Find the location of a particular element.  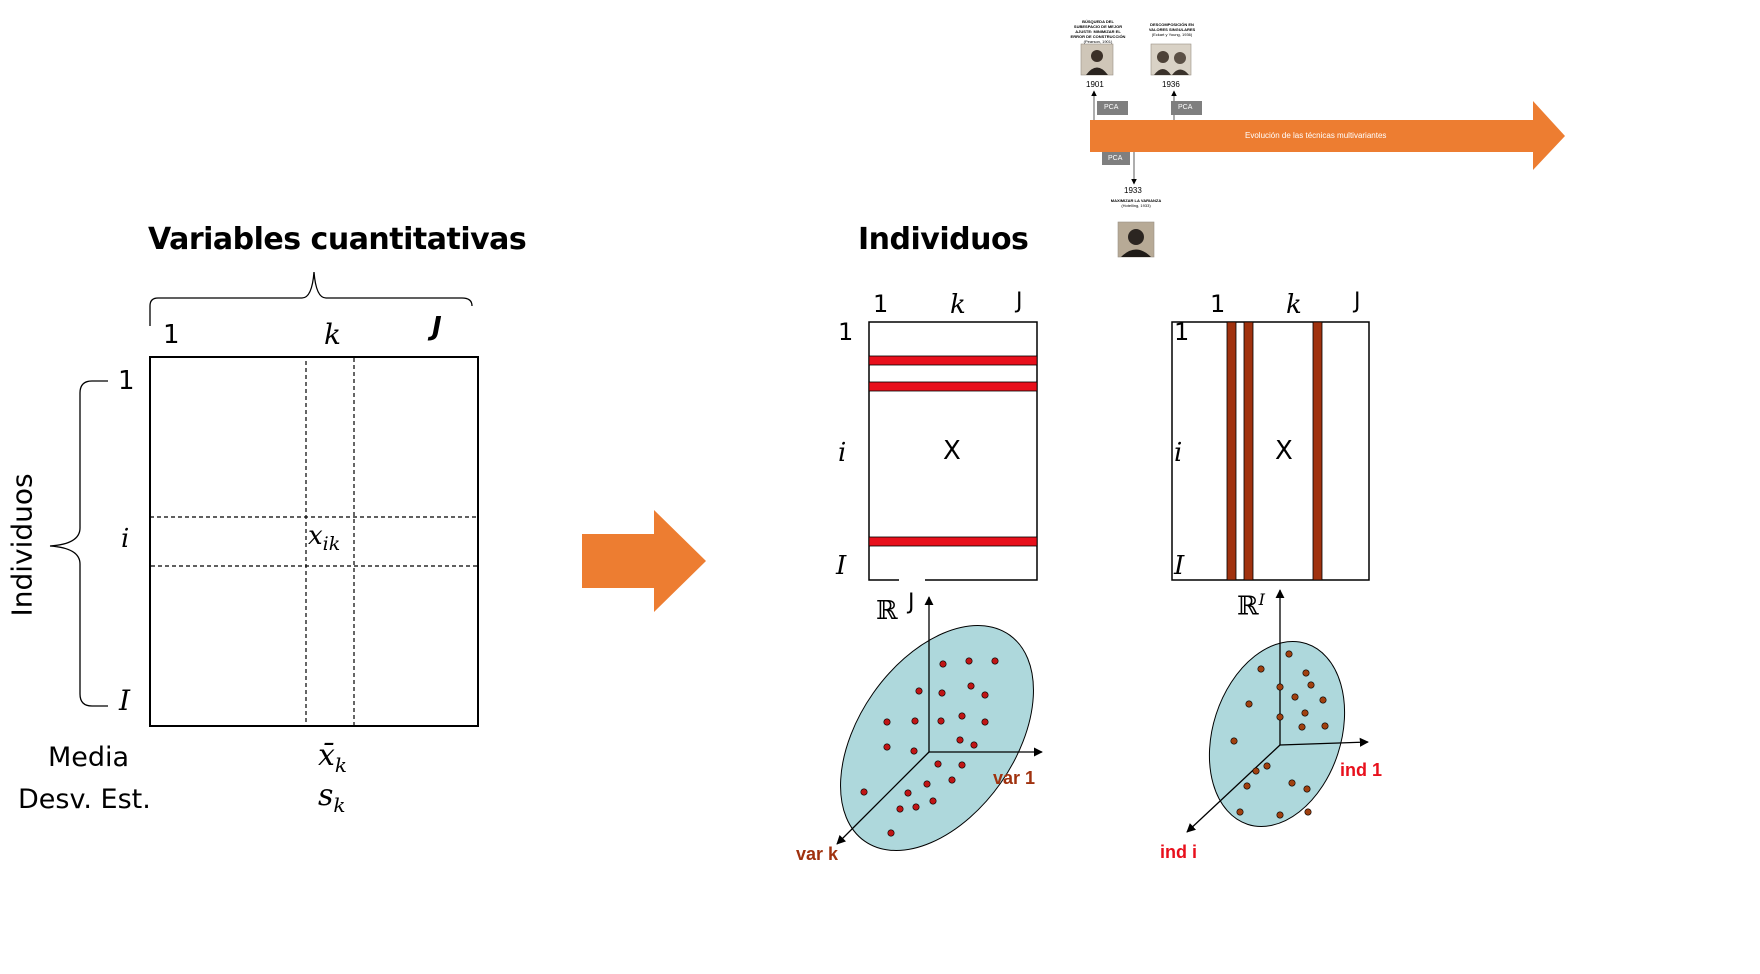

event3-credit: (Hotelling, 1933) is located at coordinates (1136, 205).